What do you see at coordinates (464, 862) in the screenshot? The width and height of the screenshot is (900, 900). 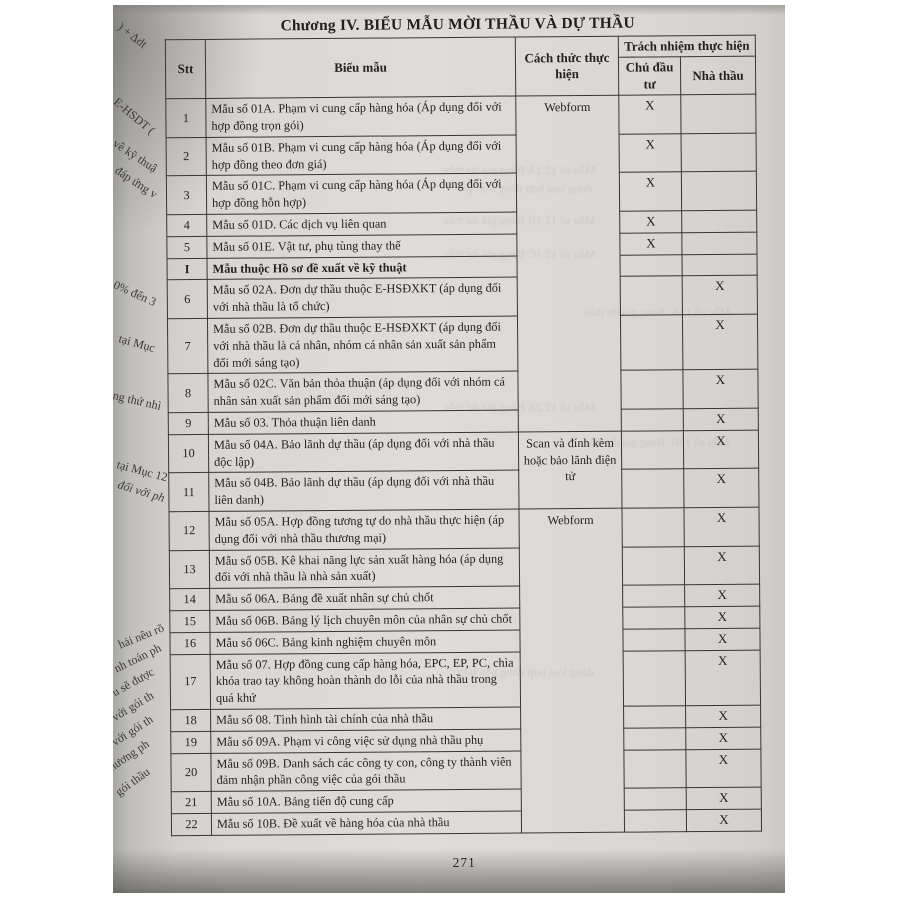 I see `page-number: 271` at bounding box center [464, 862].